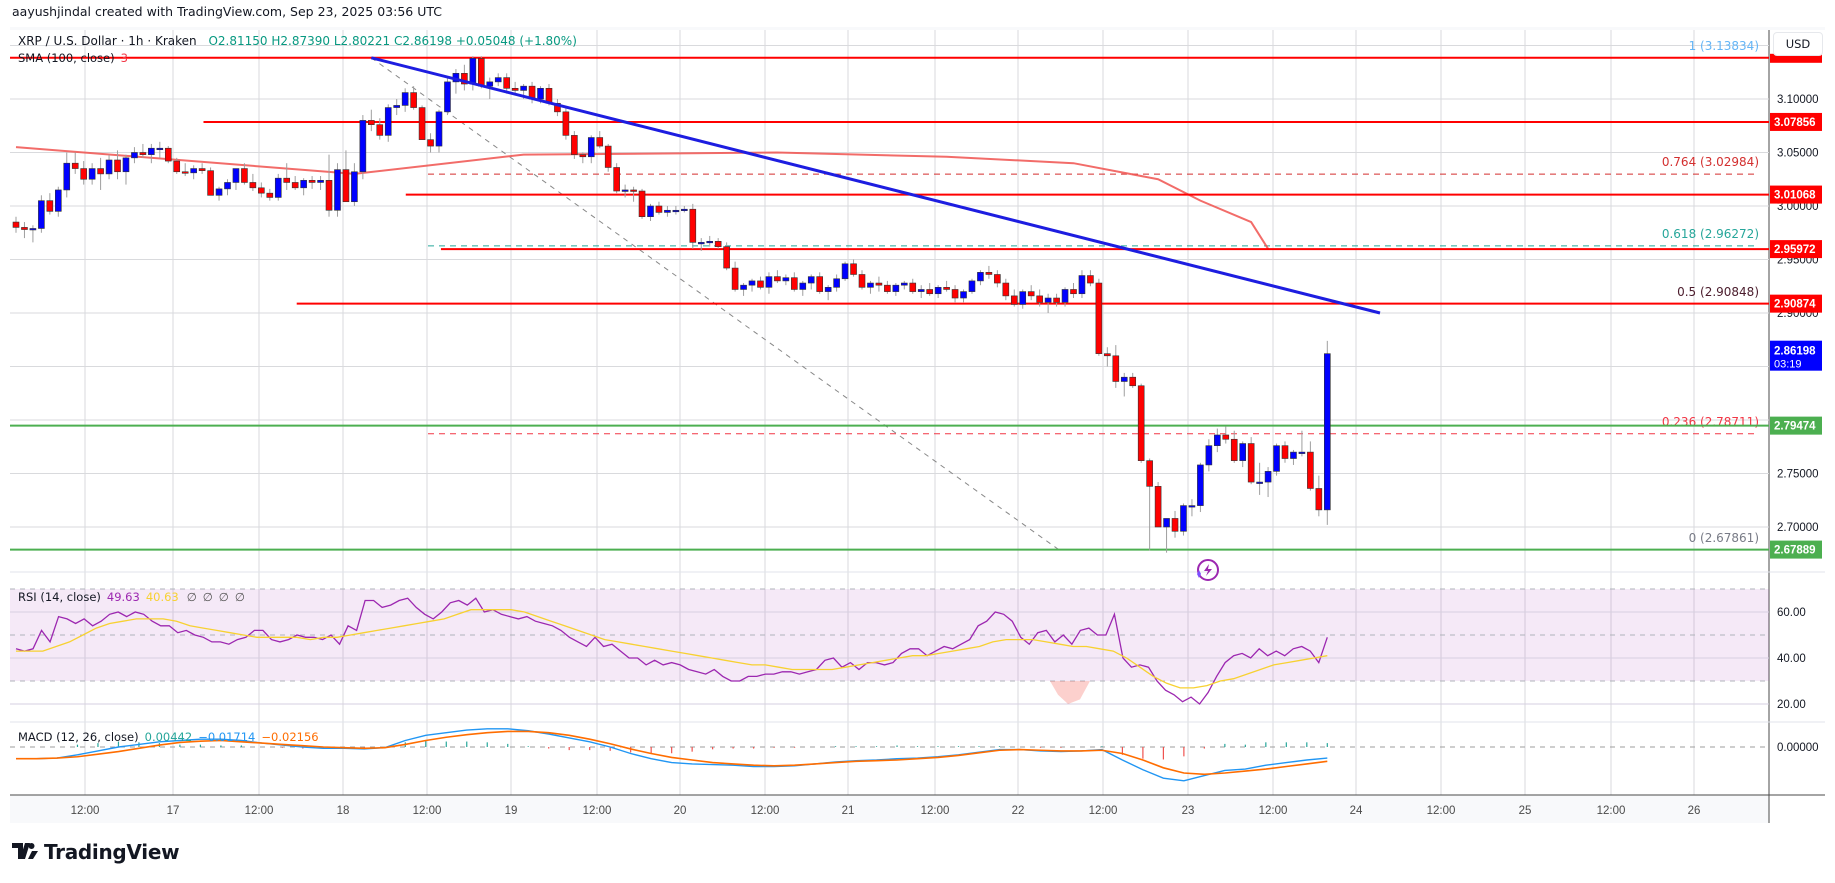  Describe the element at coordinates (680, 811) in the screenshot. I see `time-axis-label: 20` at that location.